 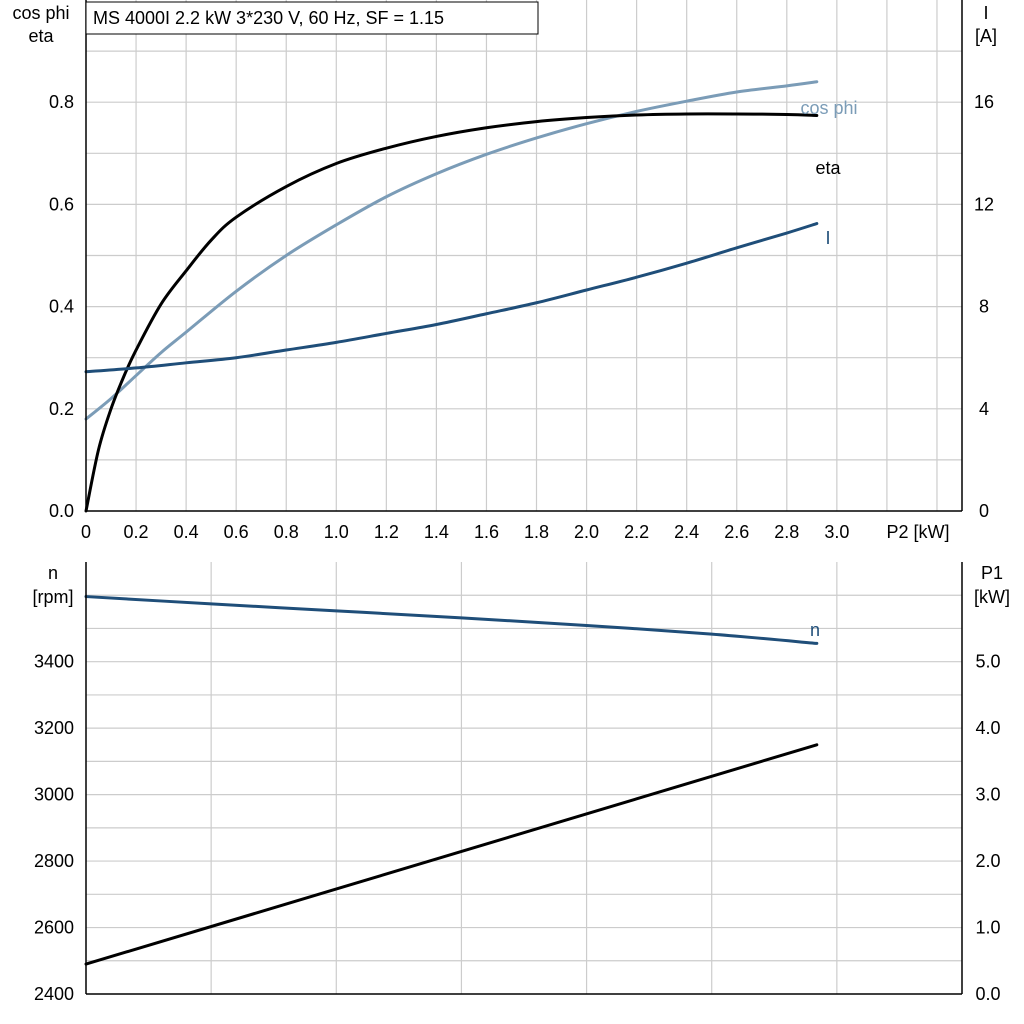 I want to click on bottom-left-axis-title-line2: [rpm], so click(x=52, y=597).